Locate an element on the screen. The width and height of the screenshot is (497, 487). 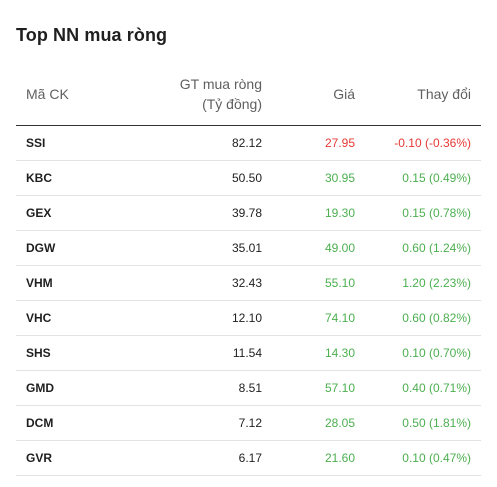
page-title: Top NN mua ròng is located at coordinates (92, 35).